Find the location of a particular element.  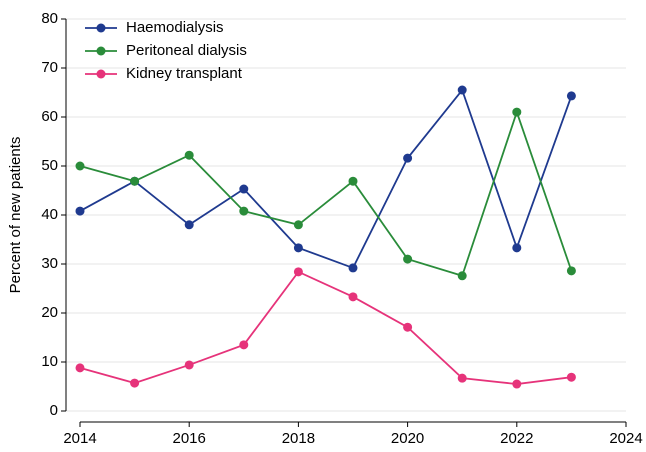

y-tick-label: 0 is located at coordinates (54, 410).